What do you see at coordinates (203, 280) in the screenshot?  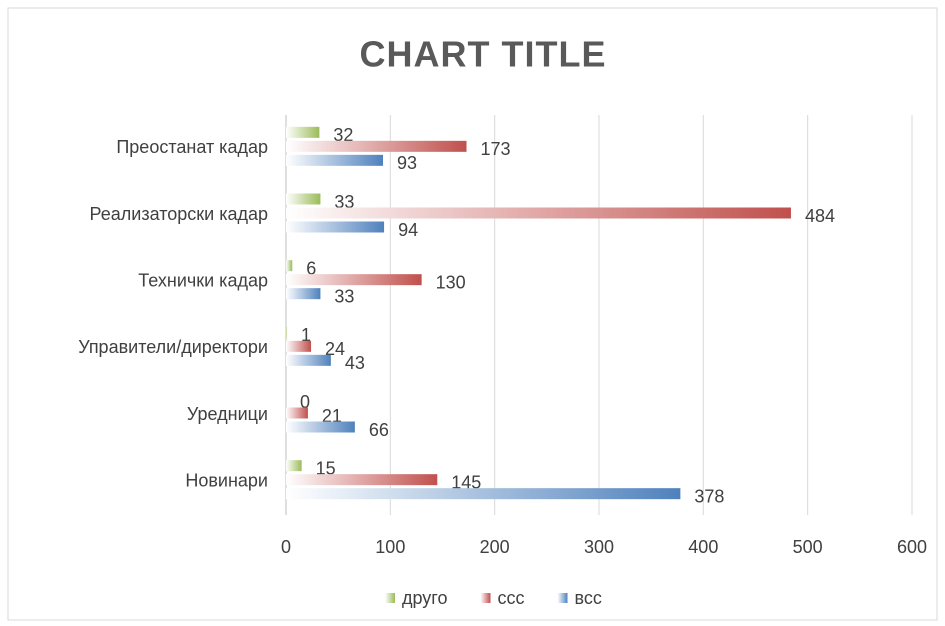 I see `y-tick-label: Технички кадар` at bounding box center [203, 280].